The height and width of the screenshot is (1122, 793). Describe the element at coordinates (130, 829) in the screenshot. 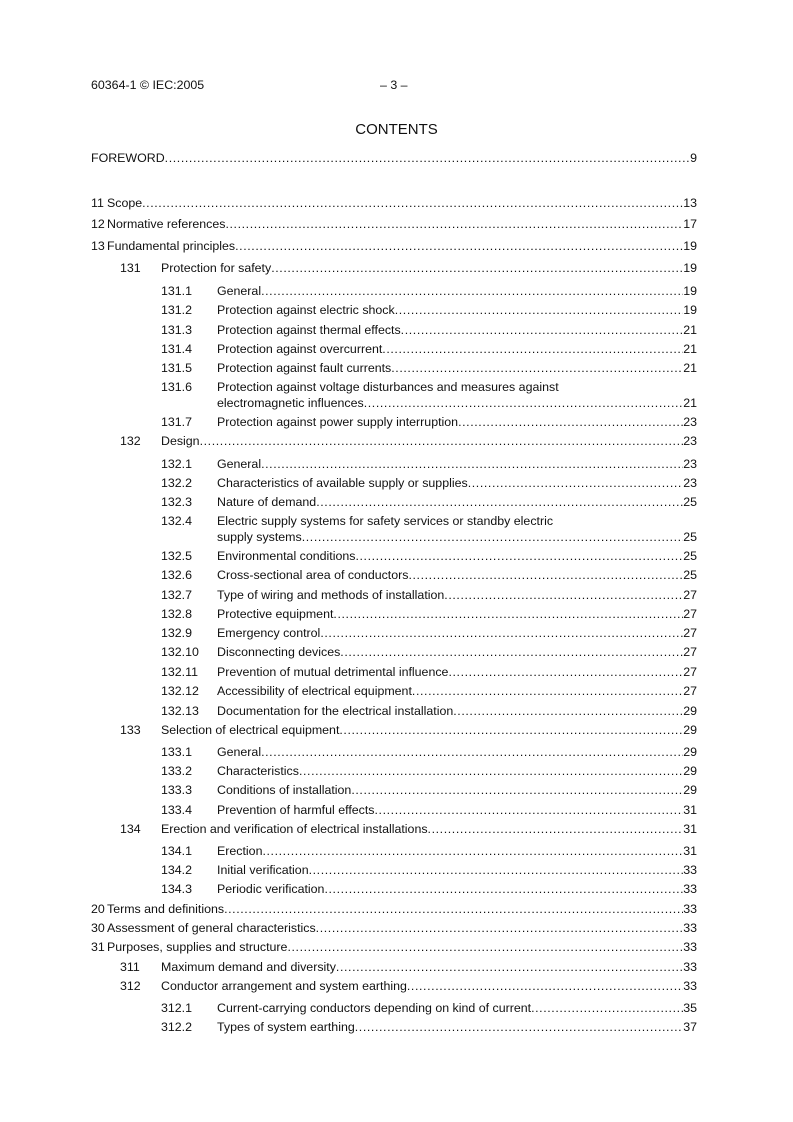

I see `toc-entry-number: 134` at that location.